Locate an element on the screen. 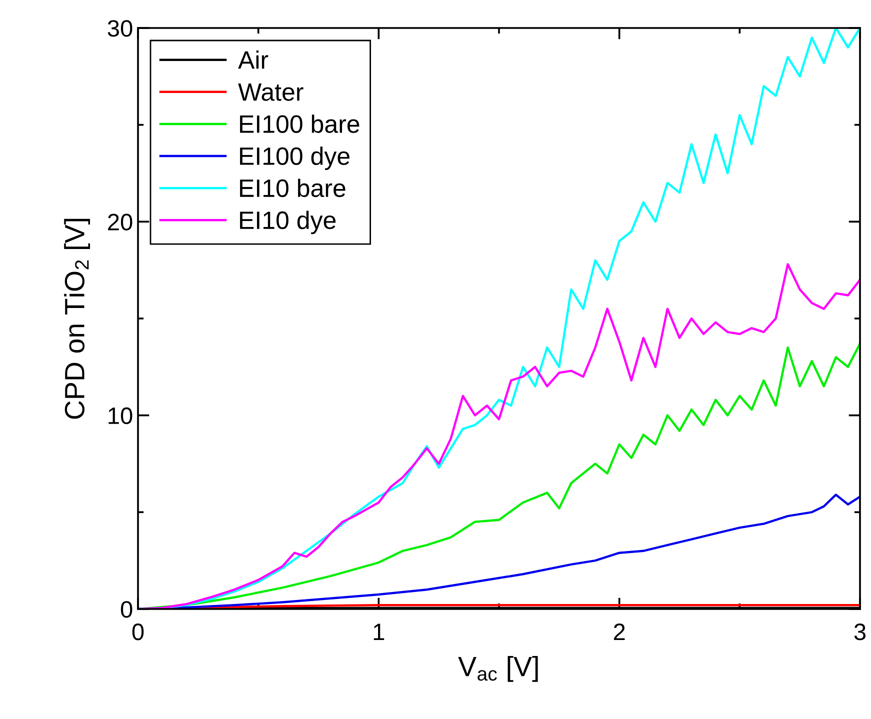  x-tick-label: 3 is located at coordinates (860, 632).